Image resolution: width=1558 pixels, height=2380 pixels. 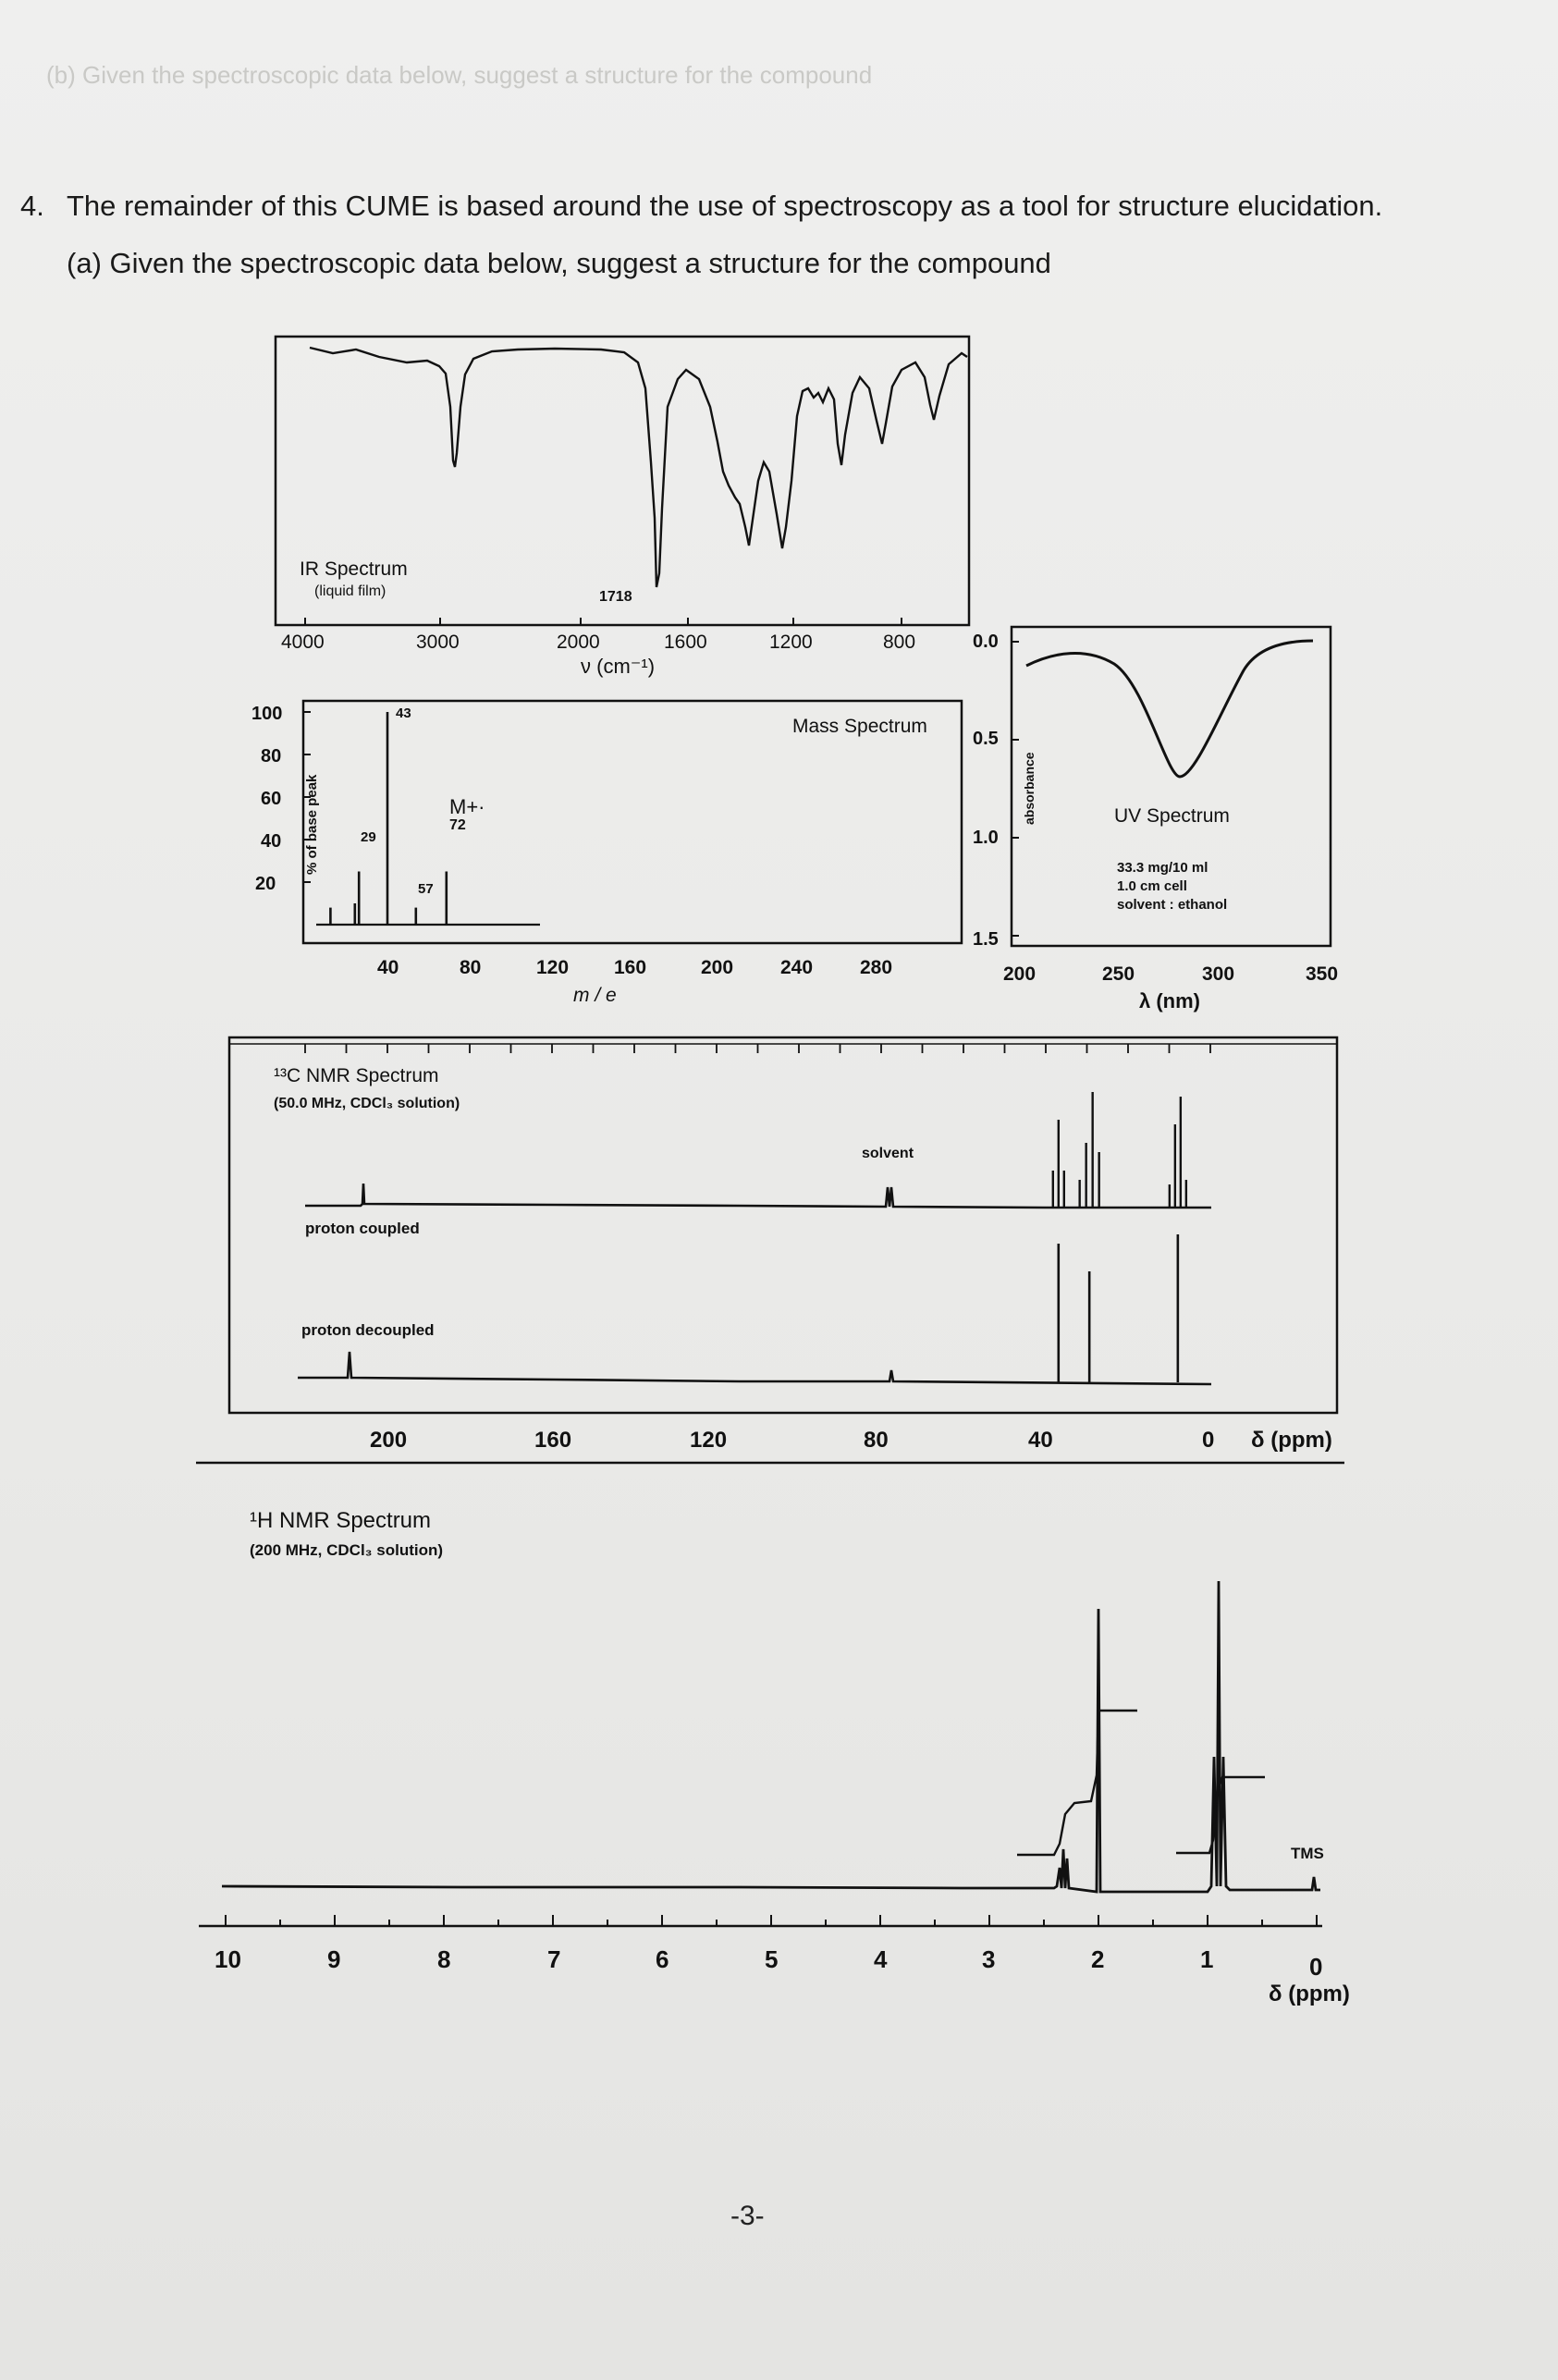 What do you see at coordinates (388, 1440) in the screenshot?
I see `c13-tick-200: 200` at bounding box center [388, 1440].